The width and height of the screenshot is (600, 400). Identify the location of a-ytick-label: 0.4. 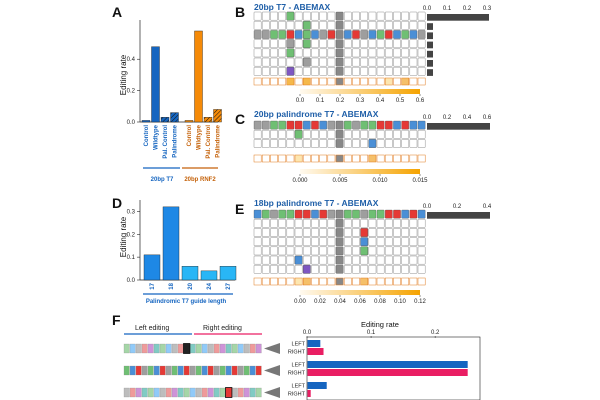
(131, 60).